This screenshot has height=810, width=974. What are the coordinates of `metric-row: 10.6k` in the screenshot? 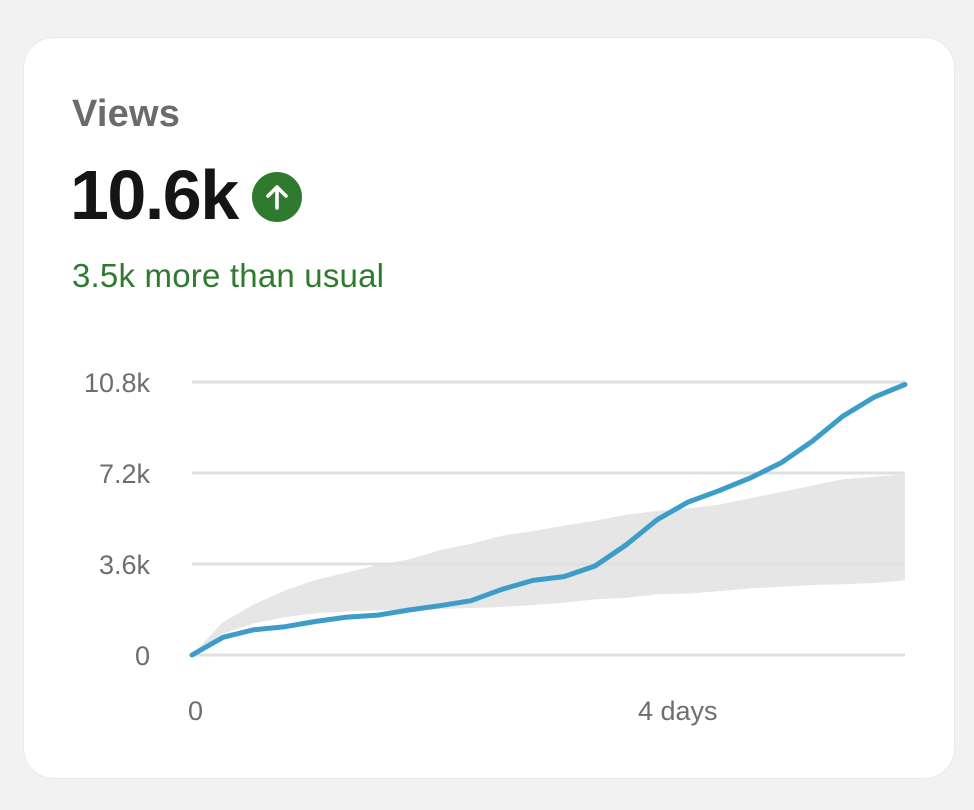 It's located at (186, 195).